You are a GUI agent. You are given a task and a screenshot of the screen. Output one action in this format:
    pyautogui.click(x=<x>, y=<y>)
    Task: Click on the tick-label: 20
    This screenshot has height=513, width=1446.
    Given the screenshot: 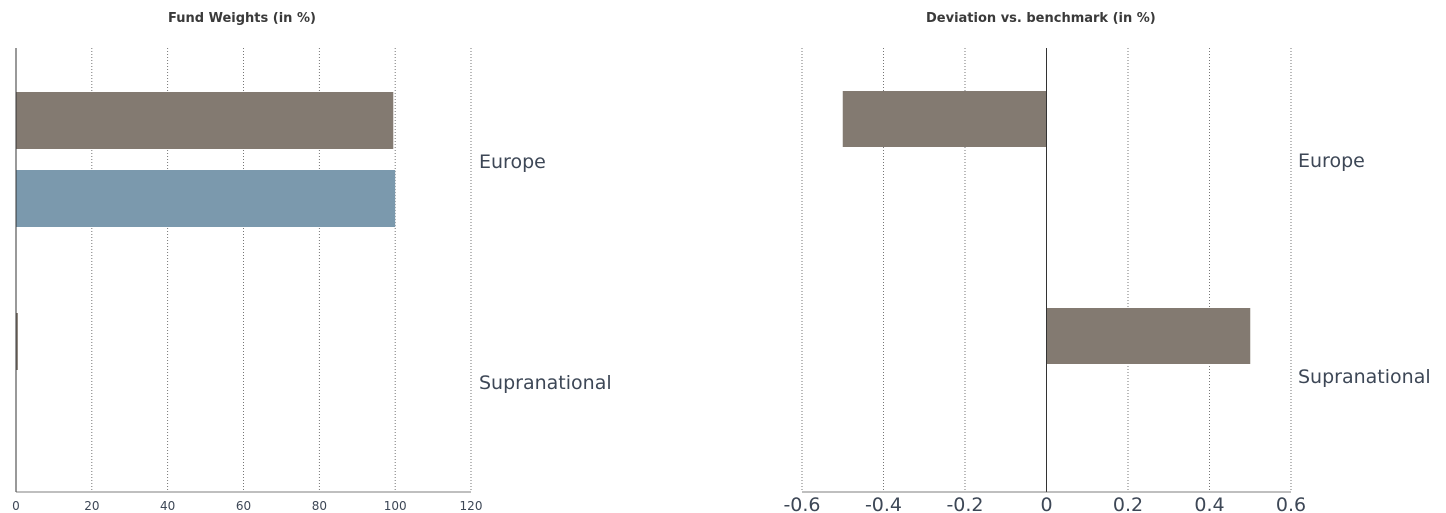 What is the action you would take?
    pyautogui.click(x=91, y=506)
    